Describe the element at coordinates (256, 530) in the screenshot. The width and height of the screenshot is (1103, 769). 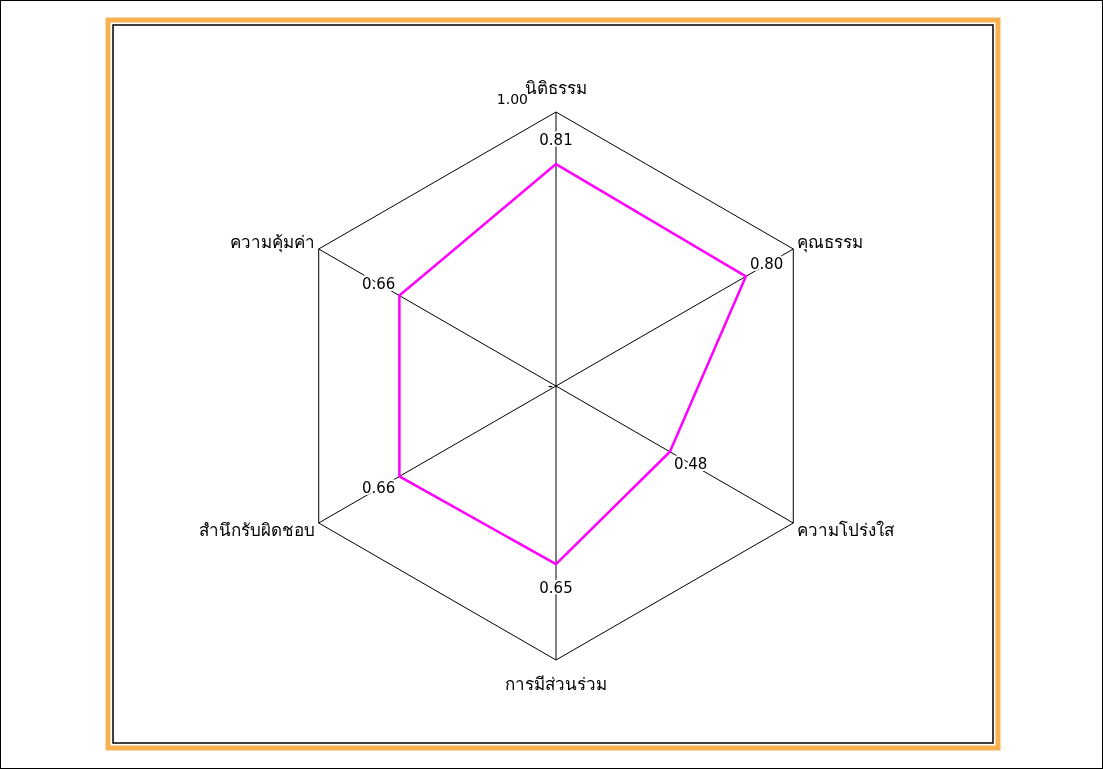
I see `spoke-label: สำนึกรับผิดชอบ` at that location.